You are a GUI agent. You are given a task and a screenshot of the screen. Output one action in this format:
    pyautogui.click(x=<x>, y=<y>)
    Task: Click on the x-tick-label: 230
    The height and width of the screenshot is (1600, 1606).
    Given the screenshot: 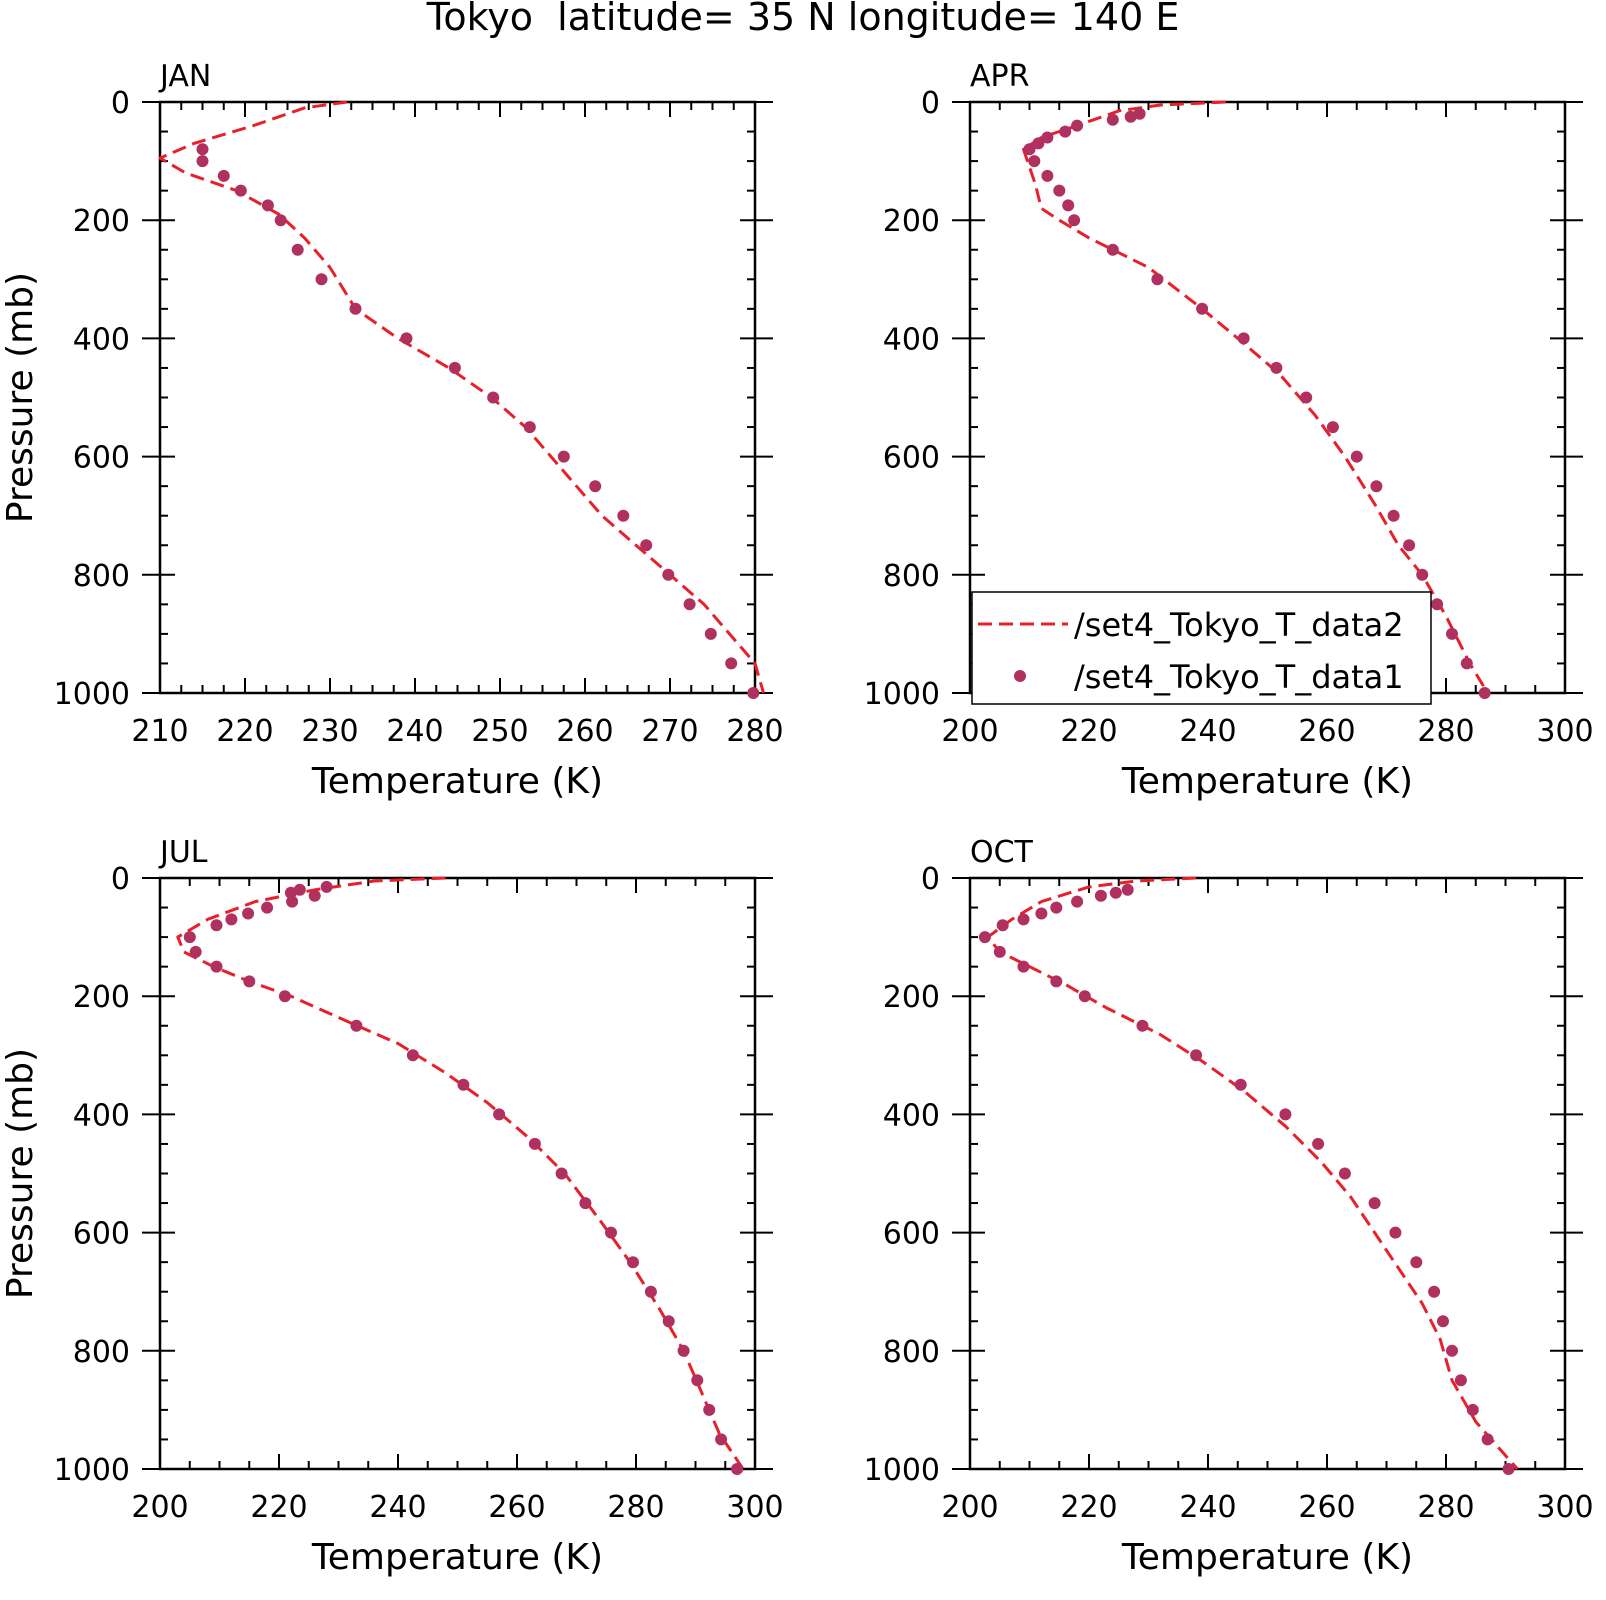 What is the action you would take?
    pyautogui.click(x=329, y=731)
    